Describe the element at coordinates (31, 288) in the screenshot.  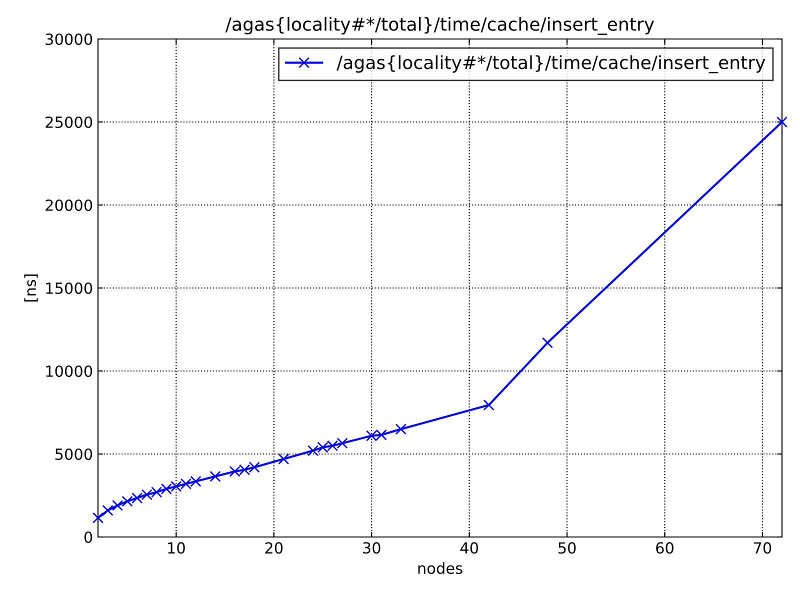
I see `y-axis-title: [ns]` at that location.